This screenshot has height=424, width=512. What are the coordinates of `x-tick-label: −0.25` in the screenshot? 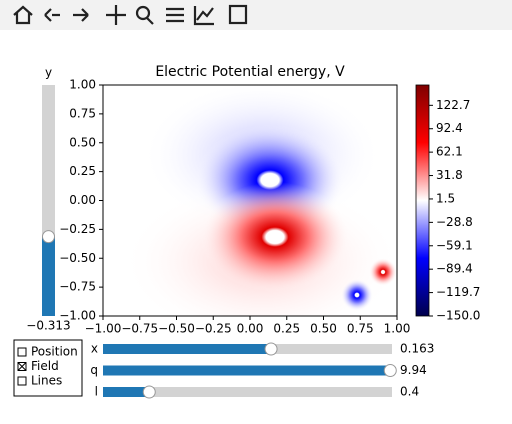 It's located at (213, 329).